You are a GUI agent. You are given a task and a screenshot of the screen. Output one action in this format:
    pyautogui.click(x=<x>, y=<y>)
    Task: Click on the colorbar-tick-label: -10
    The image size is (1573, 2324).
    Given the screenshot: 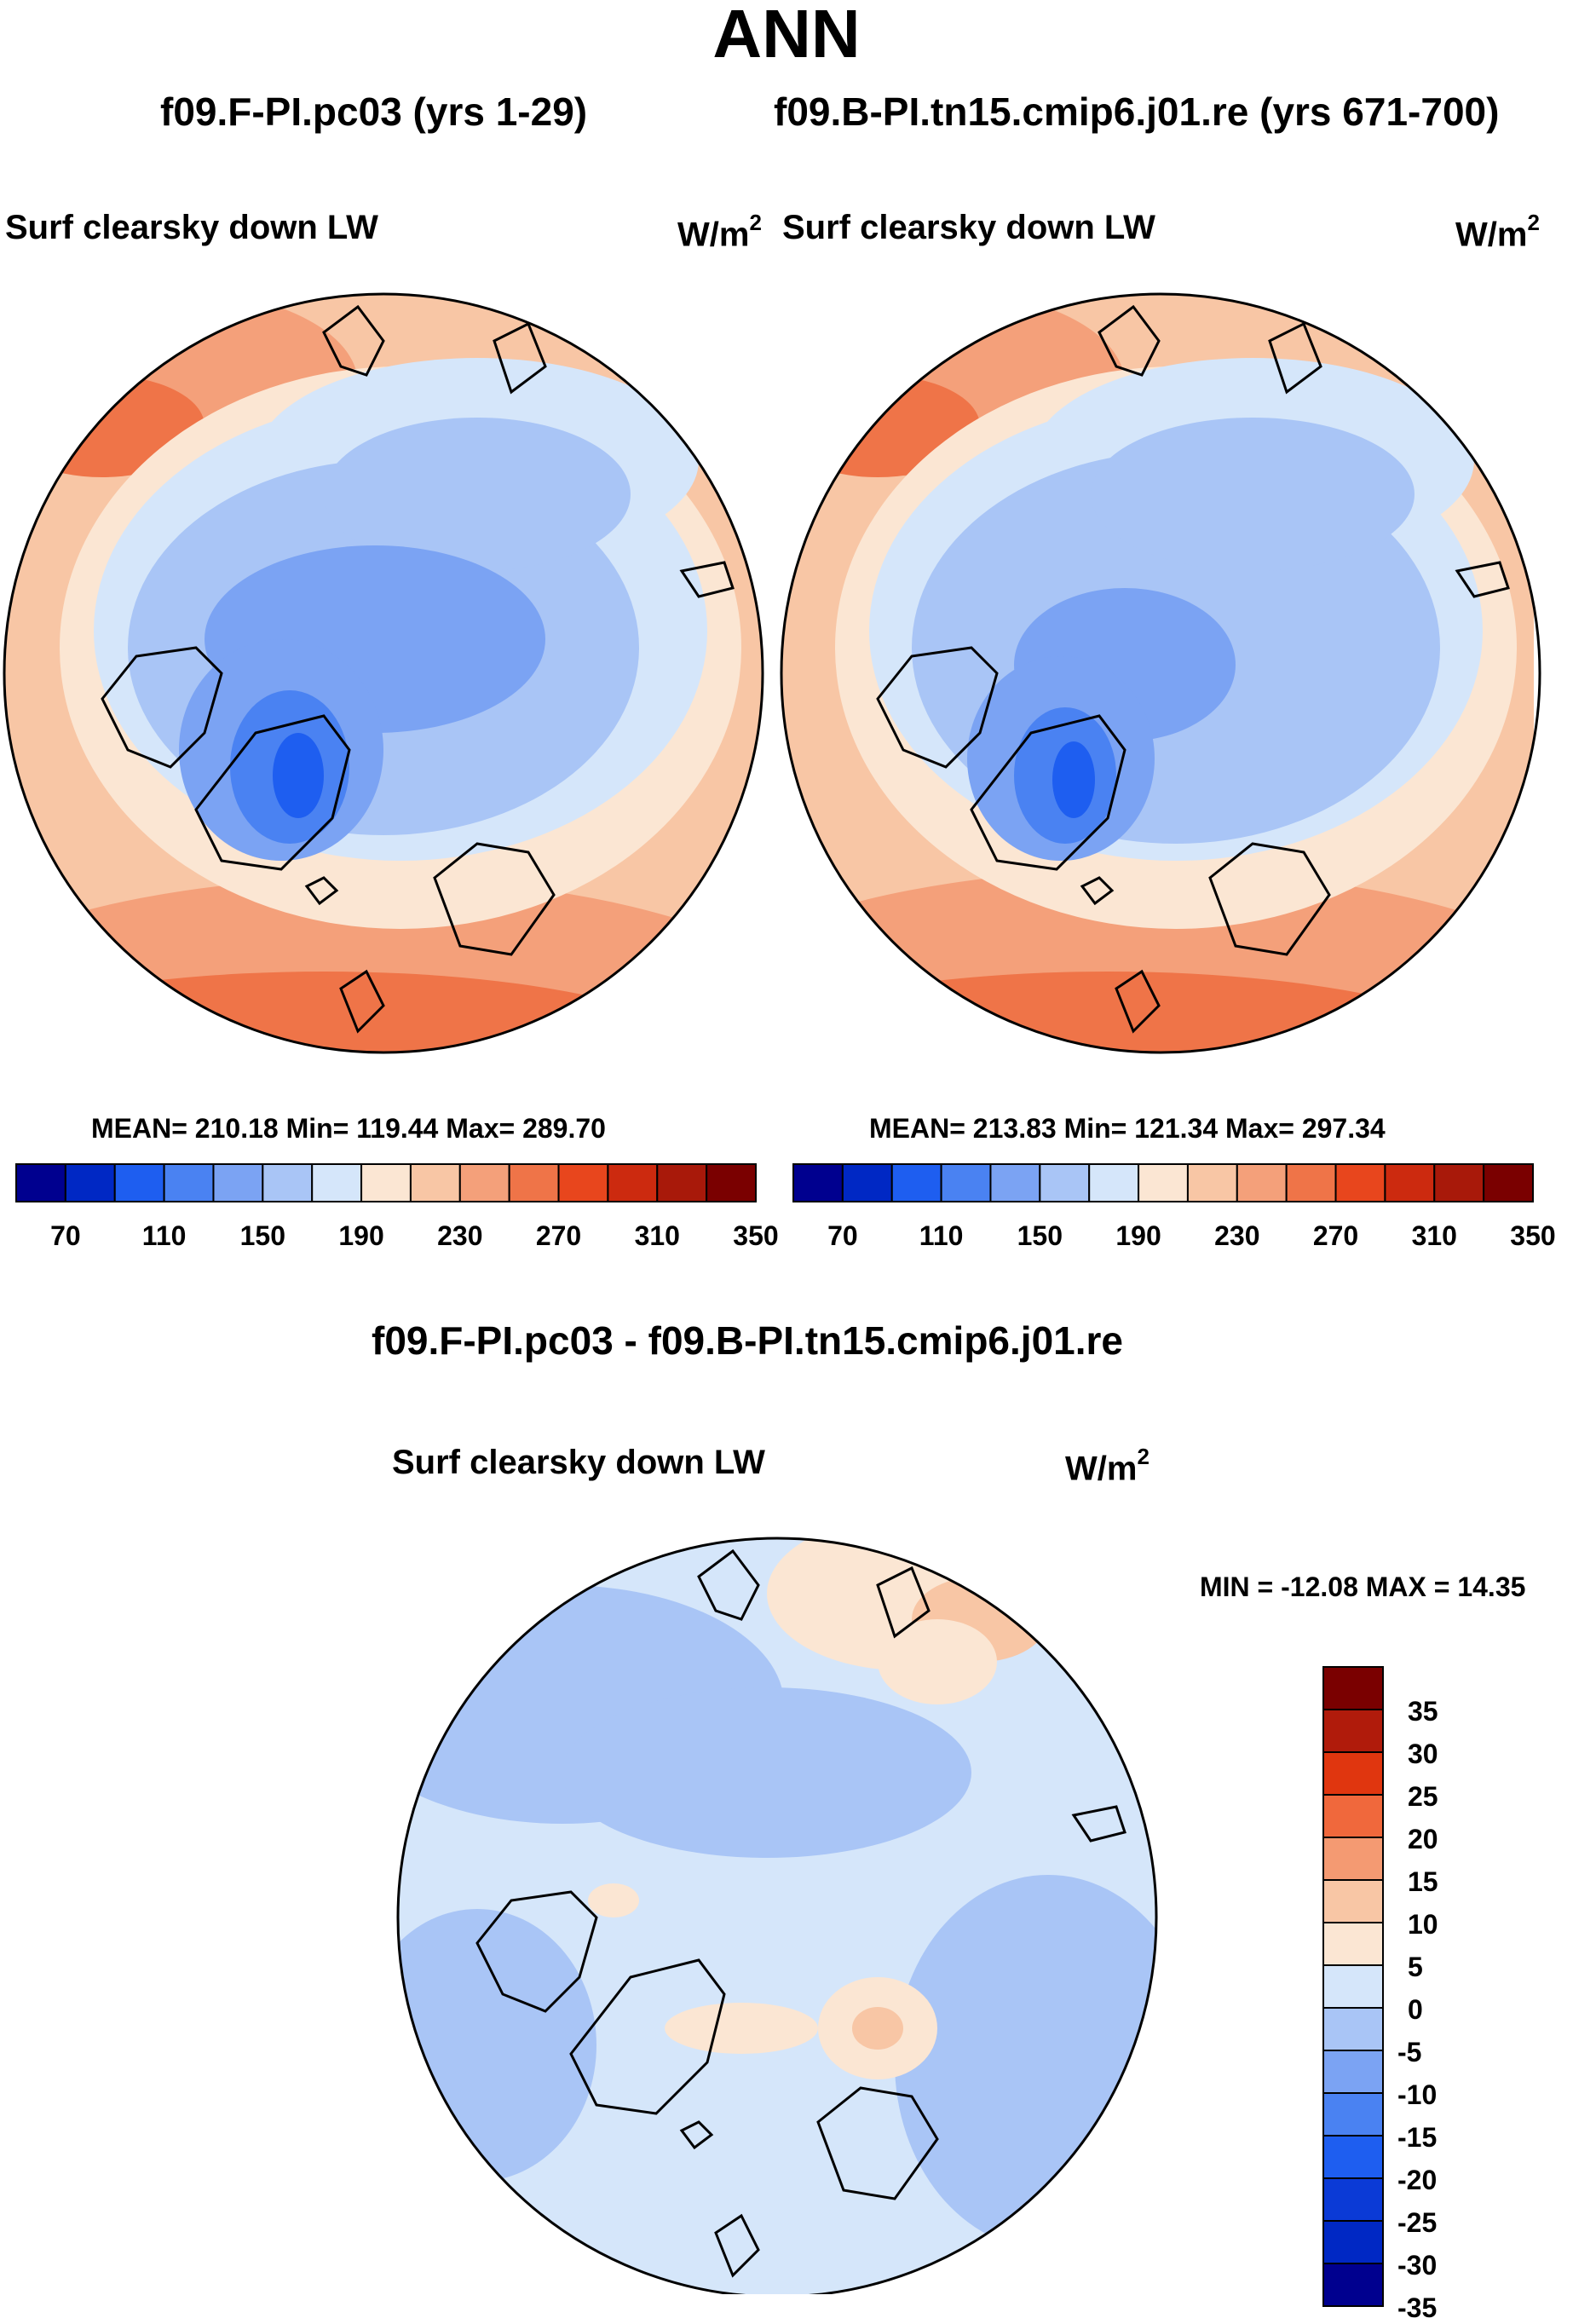 What is the action you would take?
    pyautogui.click(x=1418, y=2095)
    